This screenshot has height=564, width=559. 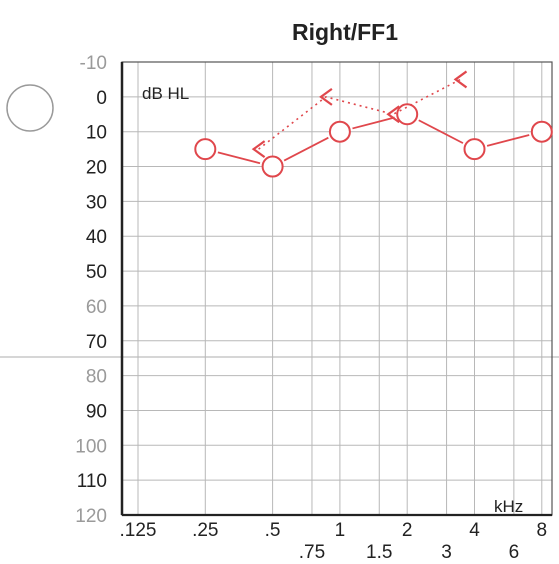 What do you see at coordinates (446, 552) in the screenshot?
I see `x-tick-label-mid: 3` at bounding box center [446, 552].